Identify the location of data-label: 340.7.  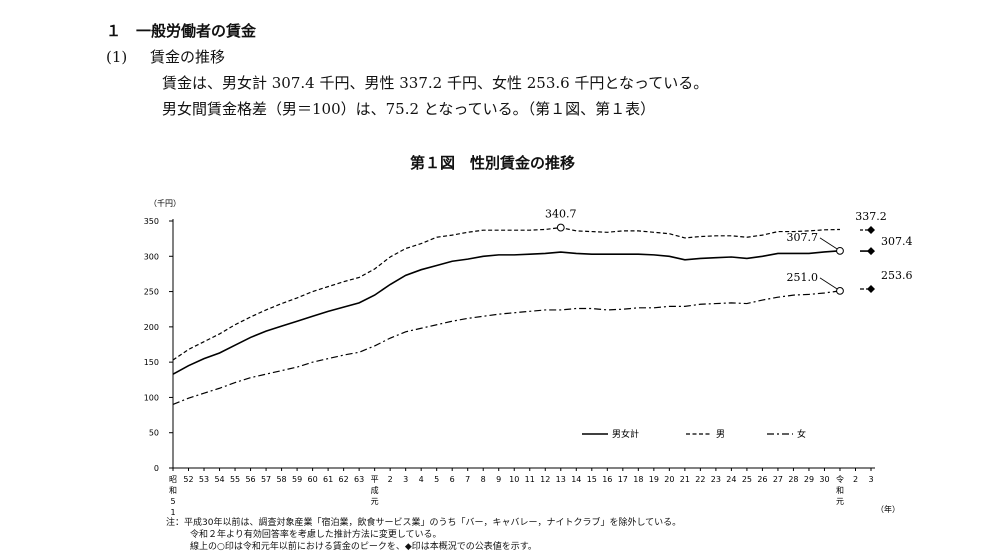
(561, 214).